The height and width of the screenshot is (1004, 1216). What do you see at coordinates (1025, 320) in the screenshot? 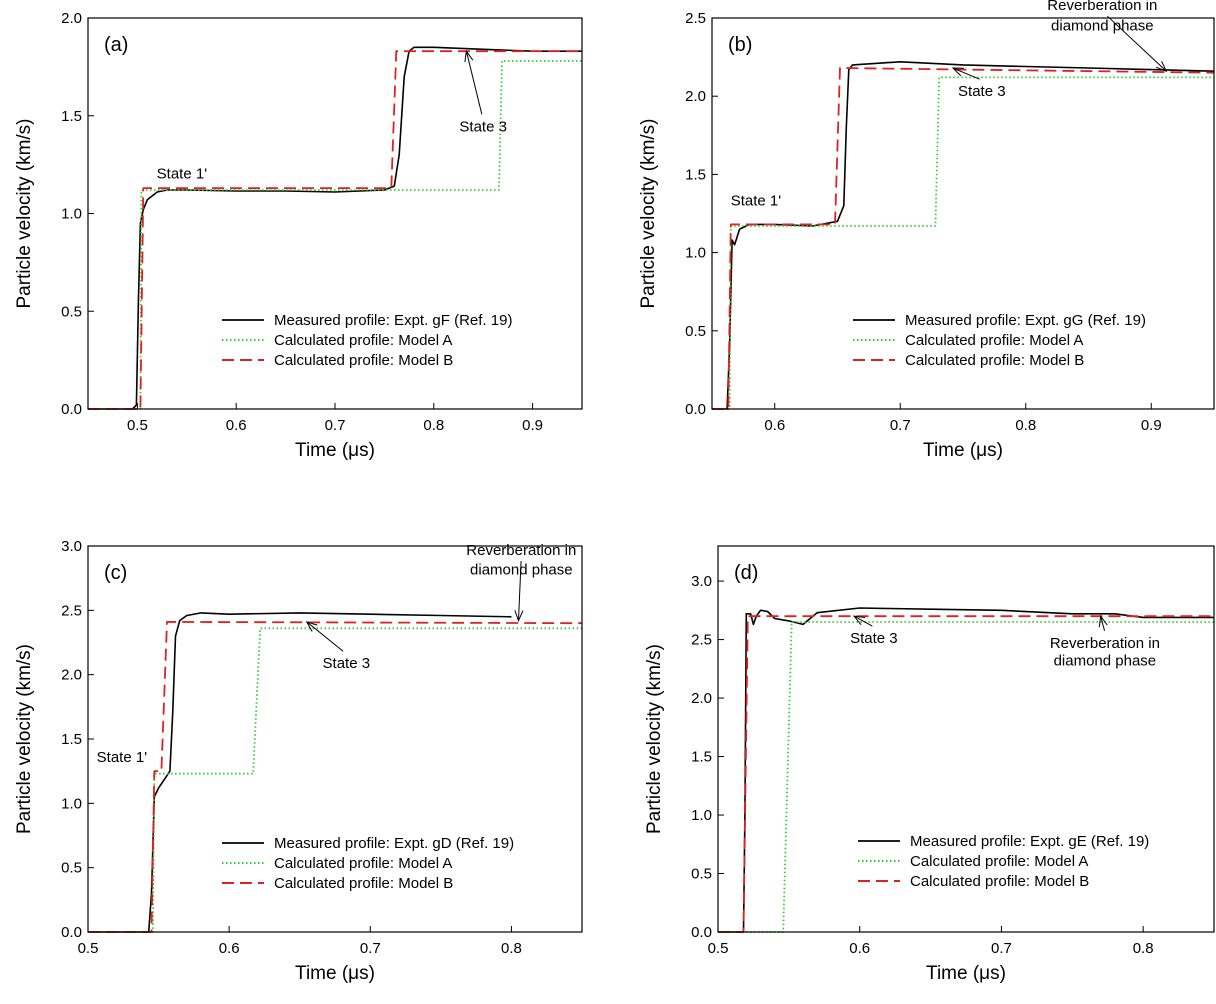
I see `legend-entry: Measured profile: Expt. gG (Ref. 19)` at bounding box center [1025, 320].